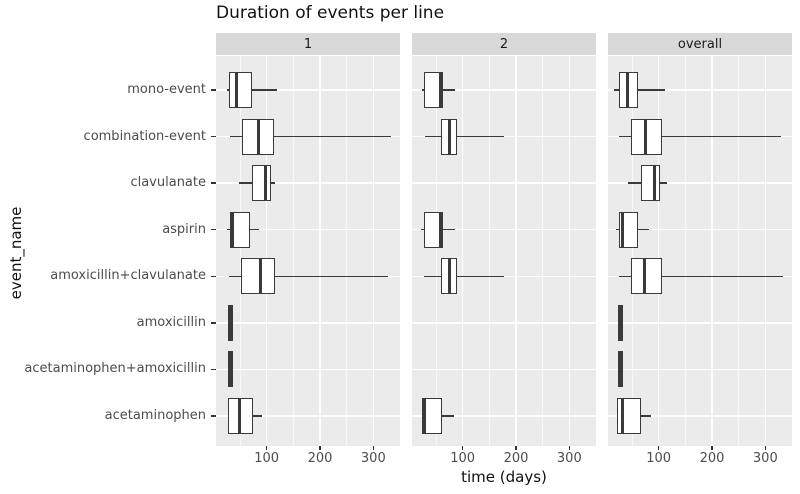 This screenshot has height=494, width=800. I want to click on facet-strip-label: overall, so click(700, 44).